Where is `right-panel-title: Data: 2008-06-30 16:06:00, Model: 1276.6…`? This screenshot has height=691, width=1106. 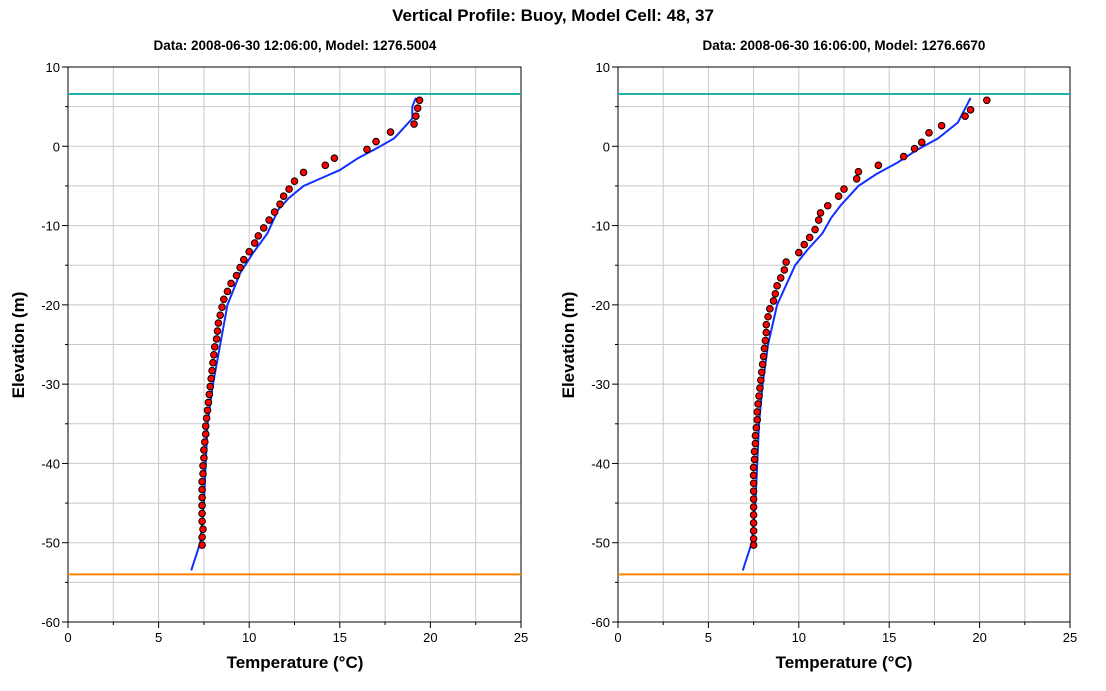
right-panel-title: Data: 2008-06-30 16:06:00, Model: 1276.6… is located at coordinates (844, 45).